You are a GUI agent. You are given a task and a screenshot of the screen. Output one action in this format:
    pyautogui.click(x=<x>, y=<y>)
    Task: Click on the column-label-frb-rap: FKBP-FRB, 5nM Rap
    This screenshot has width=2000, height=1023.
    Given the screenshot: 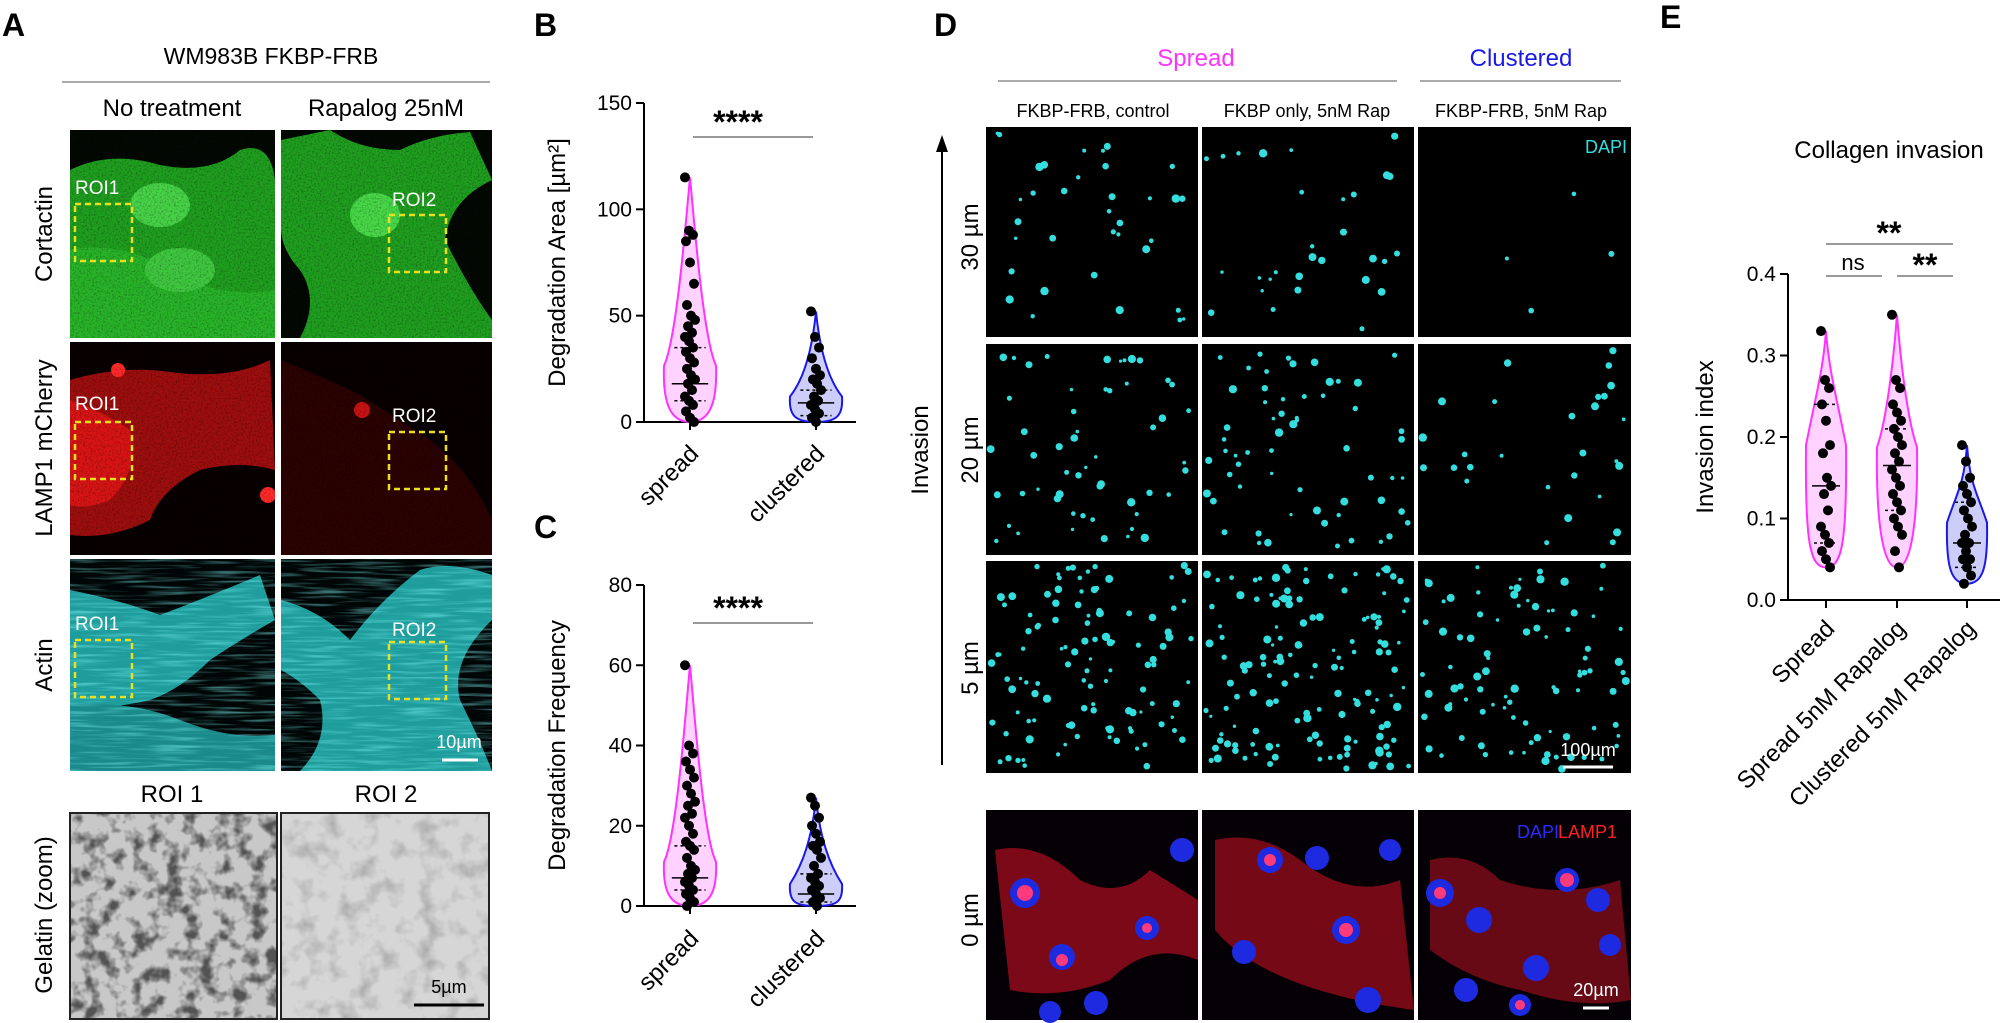 What is the action you would take?
    pyautogui.click(x=1521, y=111)
    